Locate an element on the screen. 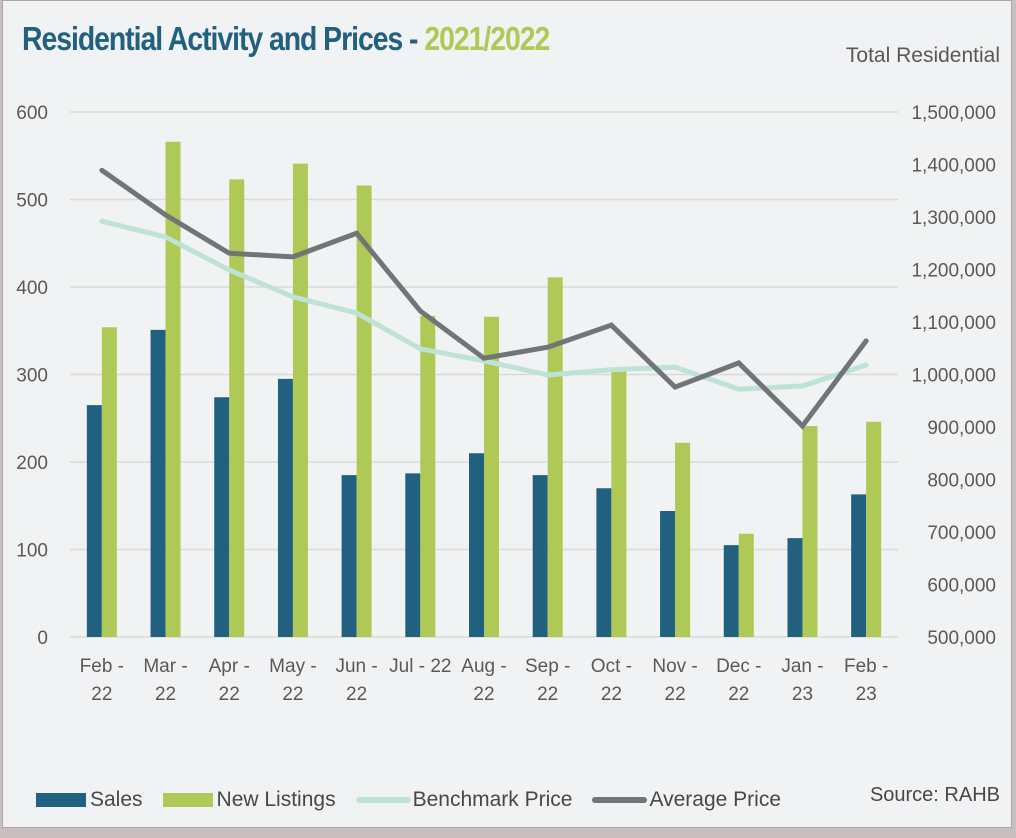 The image size is (1016, 838). legend-item-benchmark-price: Benchmark Price is located at coordinates (464, 800).